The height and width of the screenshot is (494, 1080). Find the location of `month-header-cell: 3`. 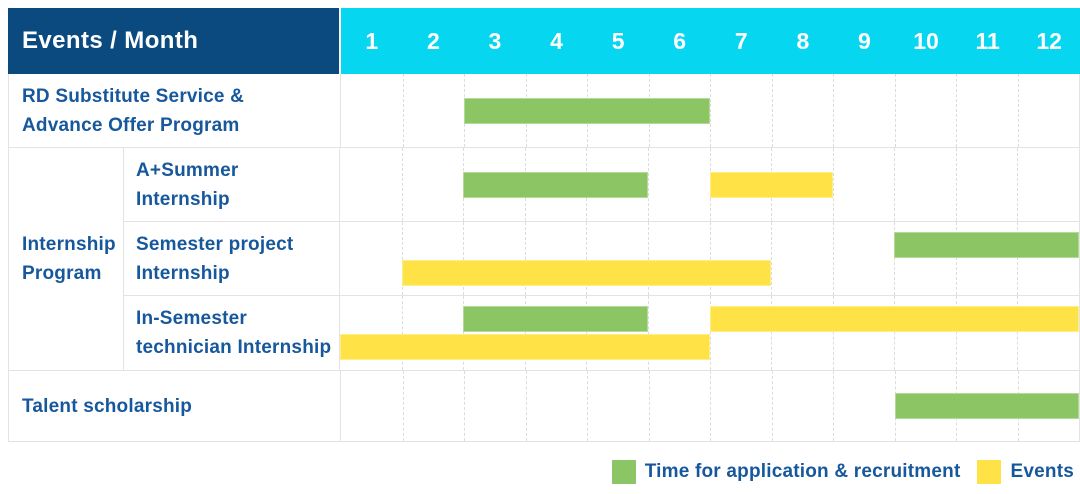

month-header-cell: 3 is located at coordinates (495, 40).